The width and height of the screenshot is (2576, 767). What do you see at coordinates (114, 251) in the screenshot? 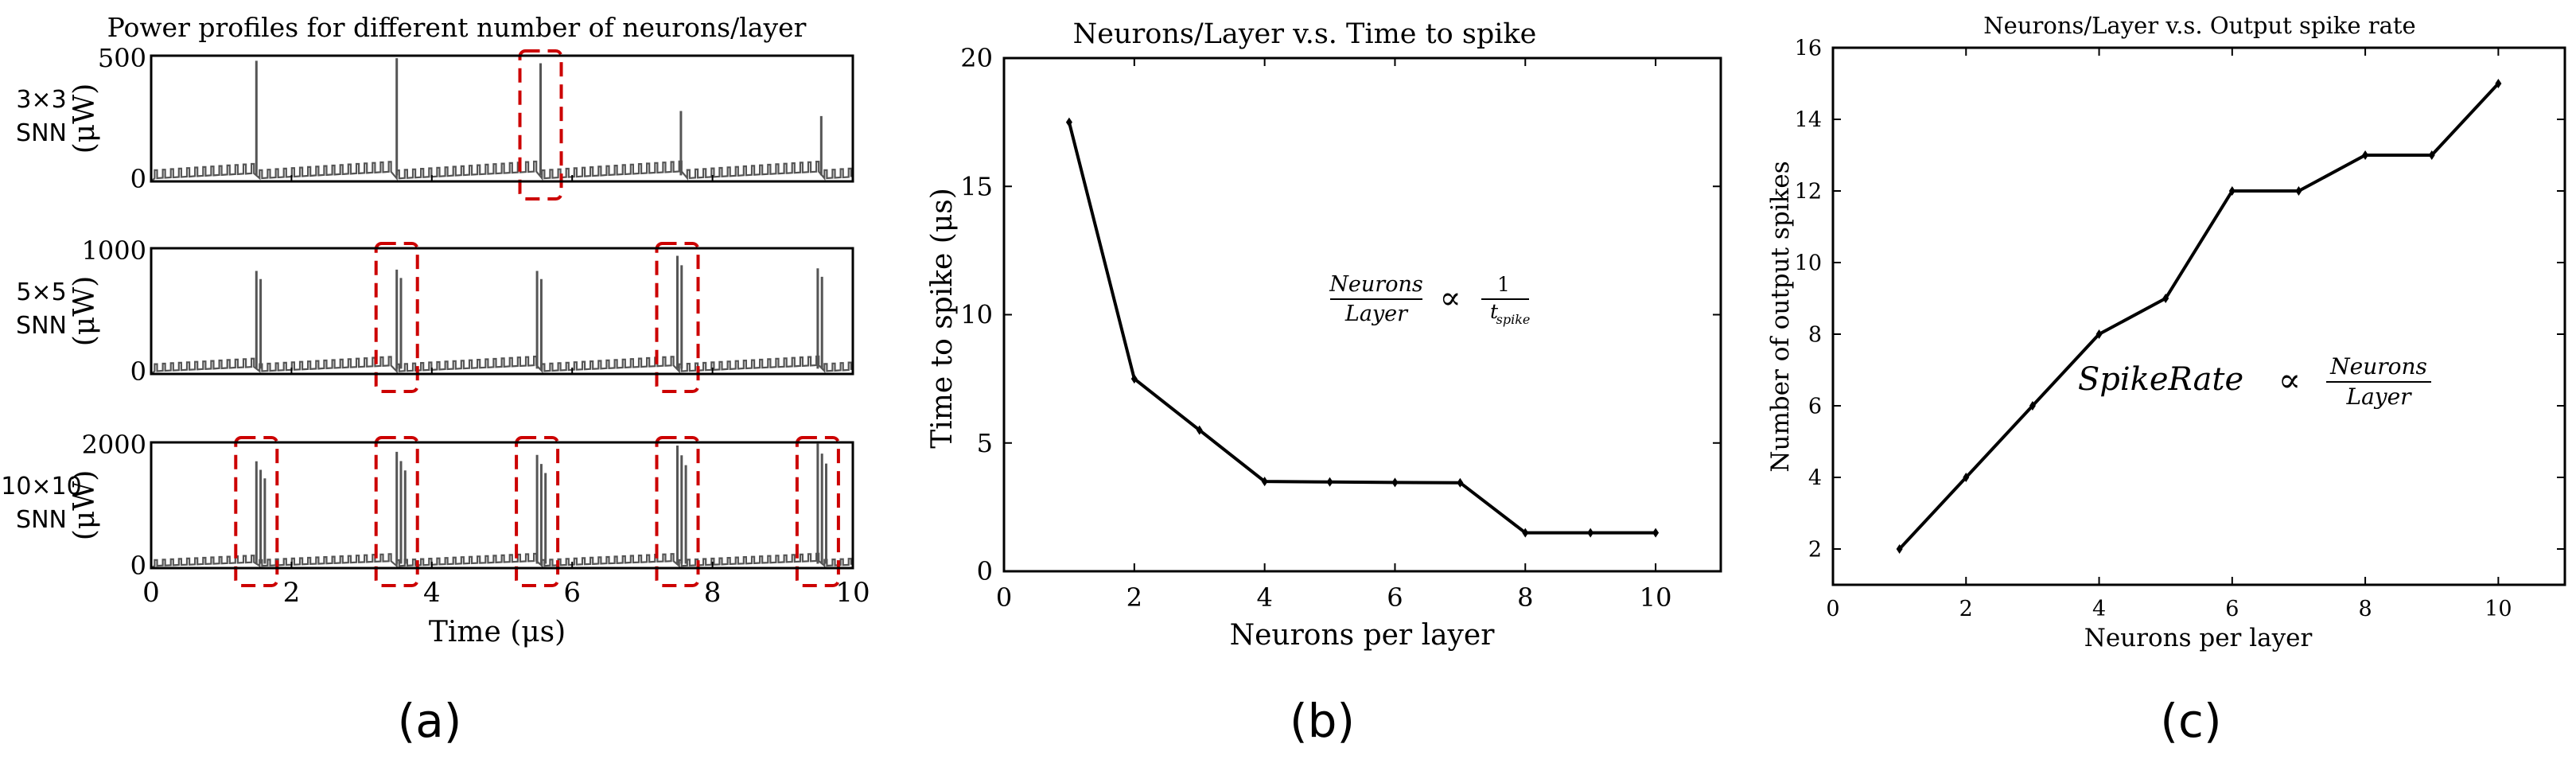
I see `y-tick-label: 1000` at bounding box center [114, 251].